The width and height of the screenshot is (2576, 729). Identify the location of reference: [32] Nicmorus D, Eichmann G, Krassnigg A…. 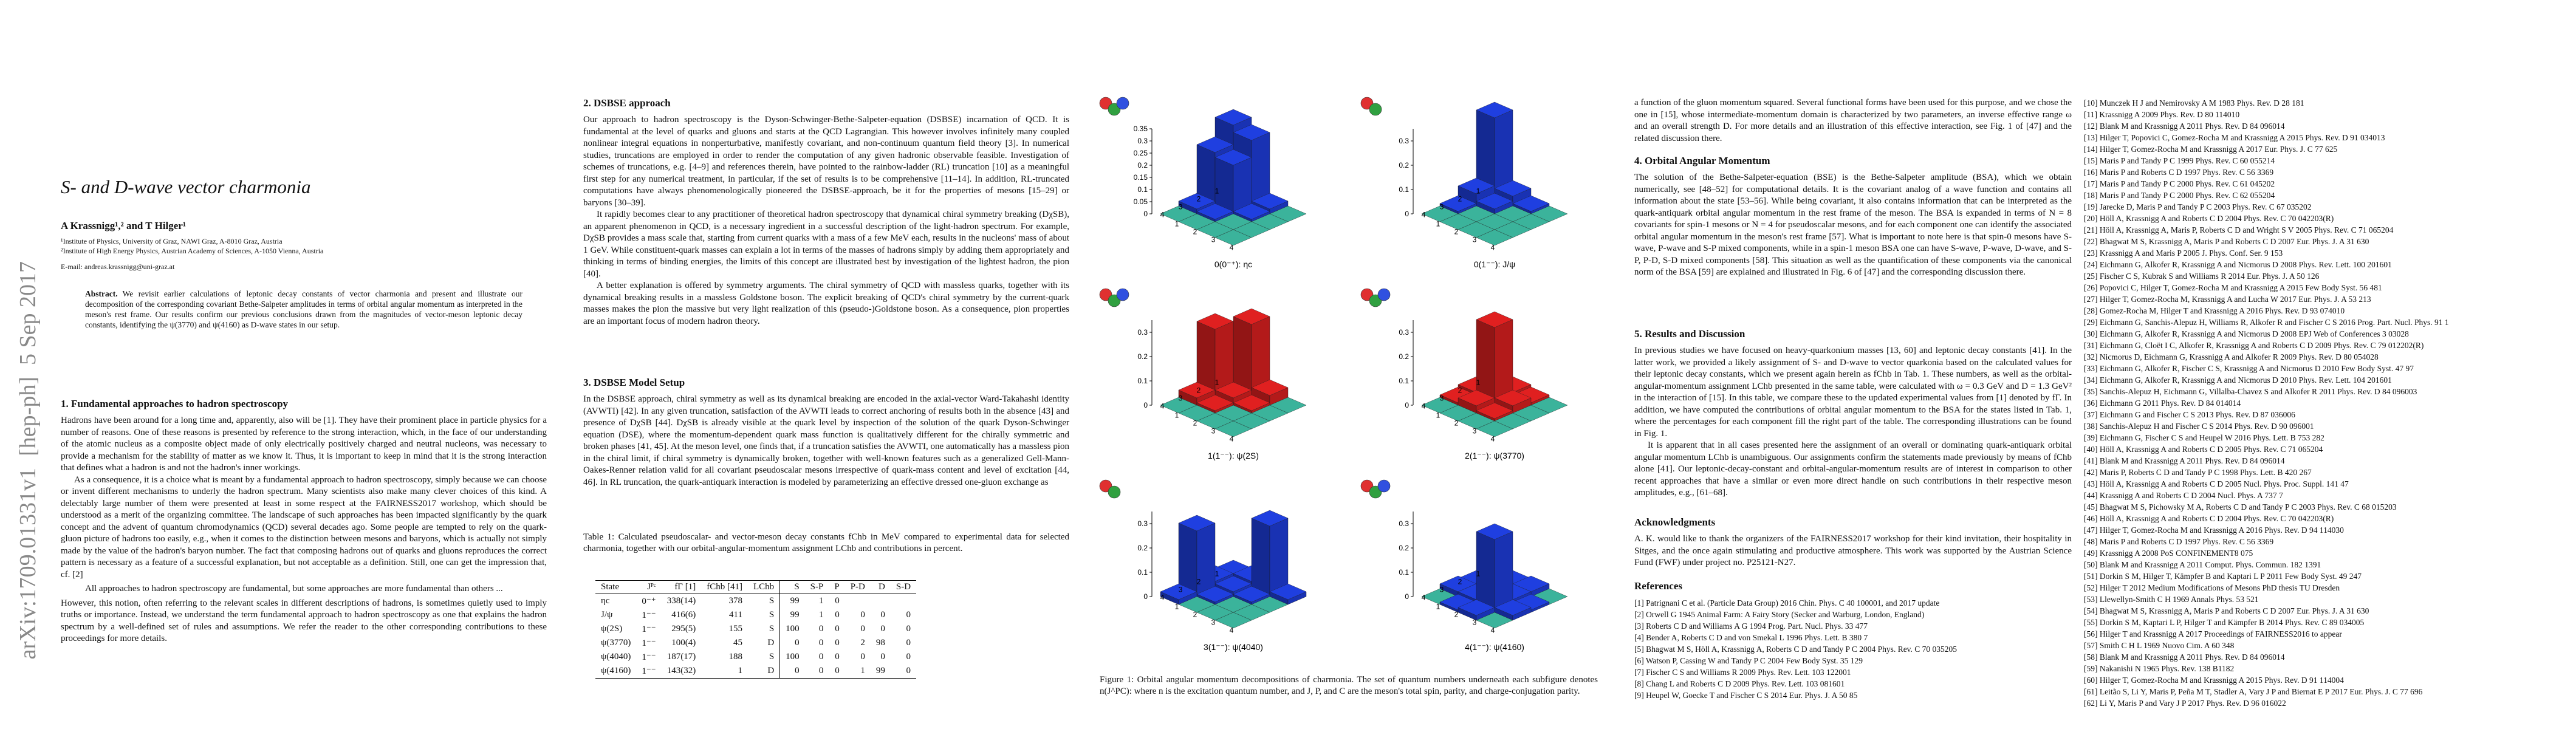
(2231, 357).